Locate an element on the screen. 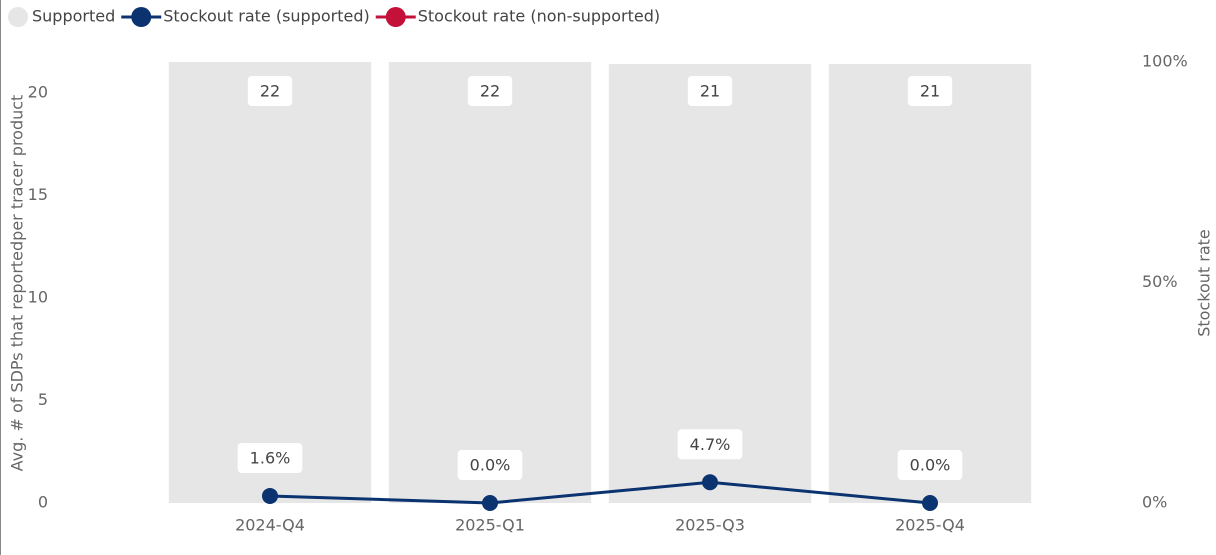 This screenshot has height=555, width=1216. point-label: 4.7% is located at coordinates (710, 444).